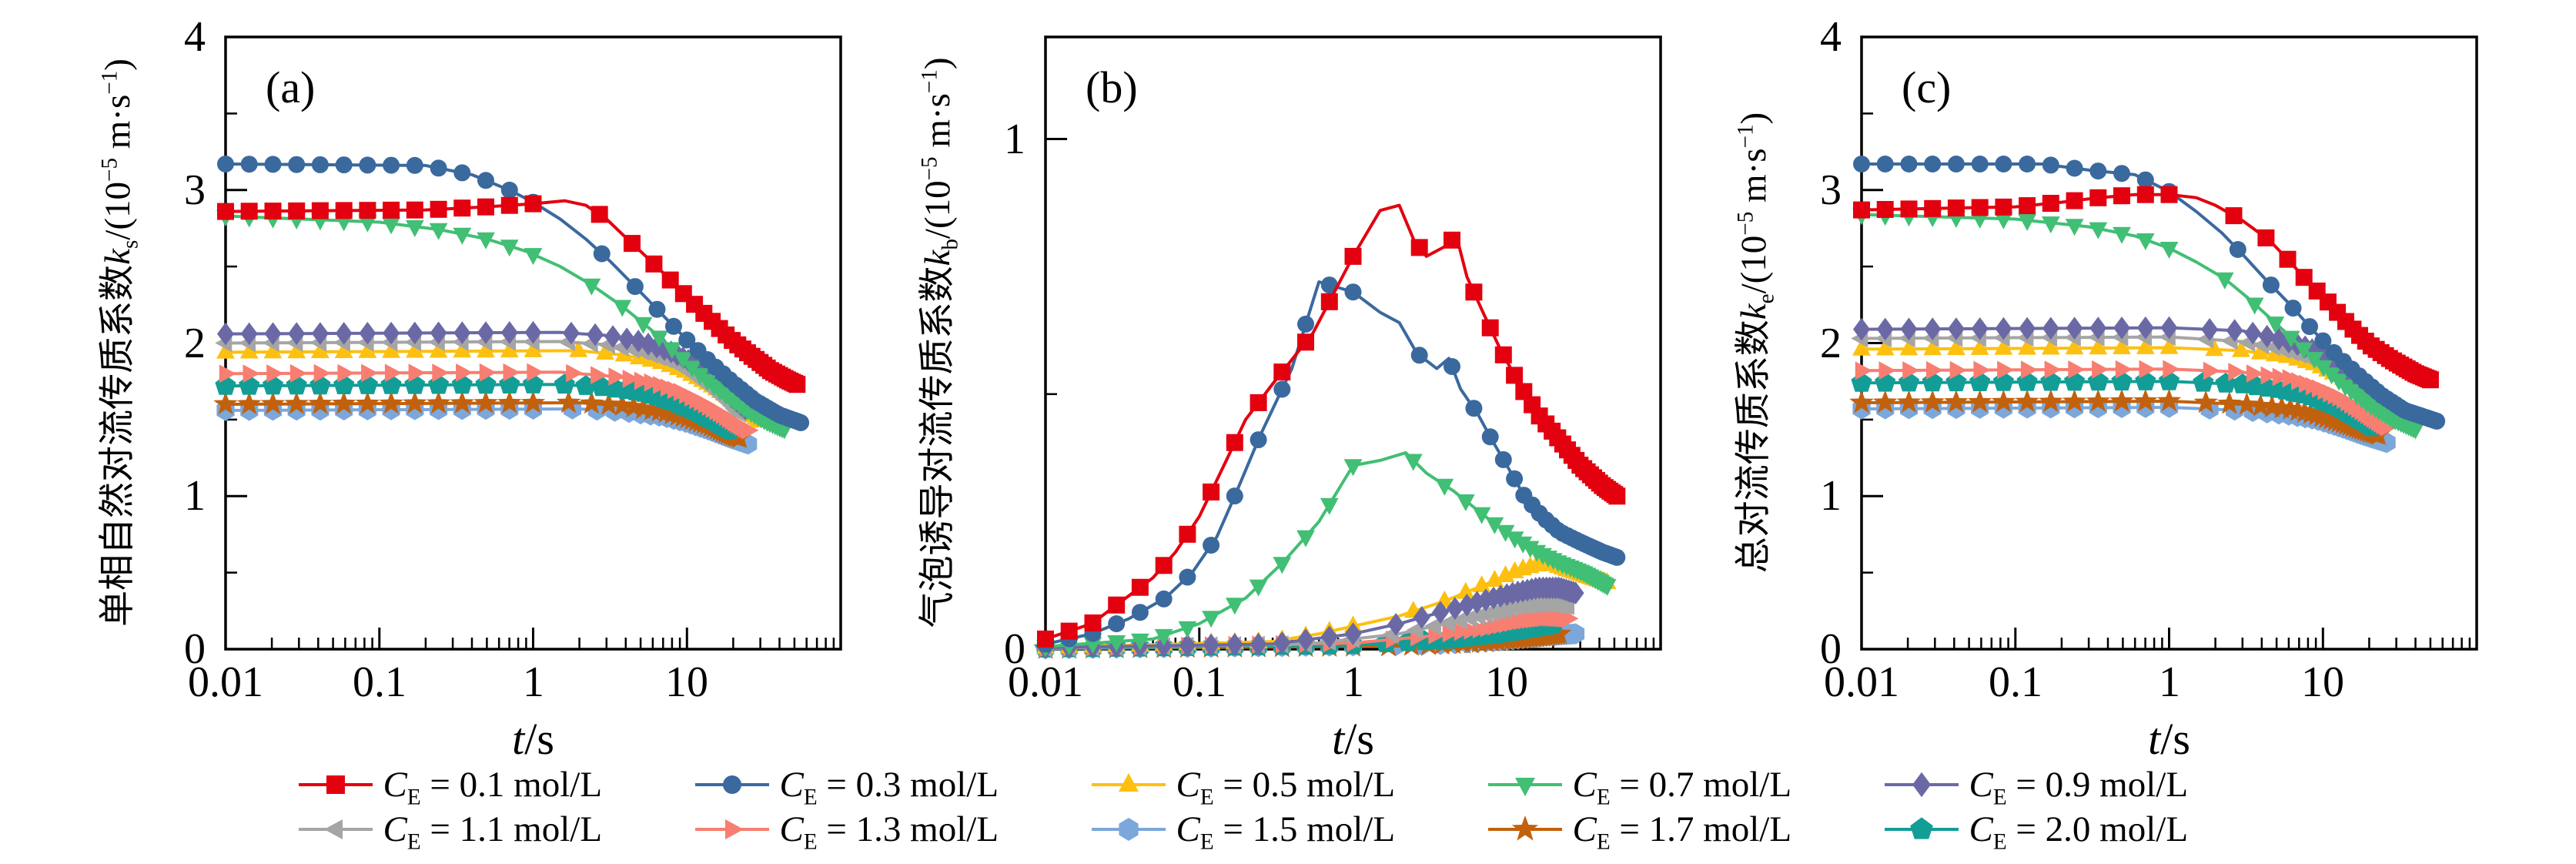 This screenshot has height=864, width=2576. What do you see at coordinates (731, 829) in the screenshot?
I see `legend-triangle-right-icon` at bounding box center [731, 829].